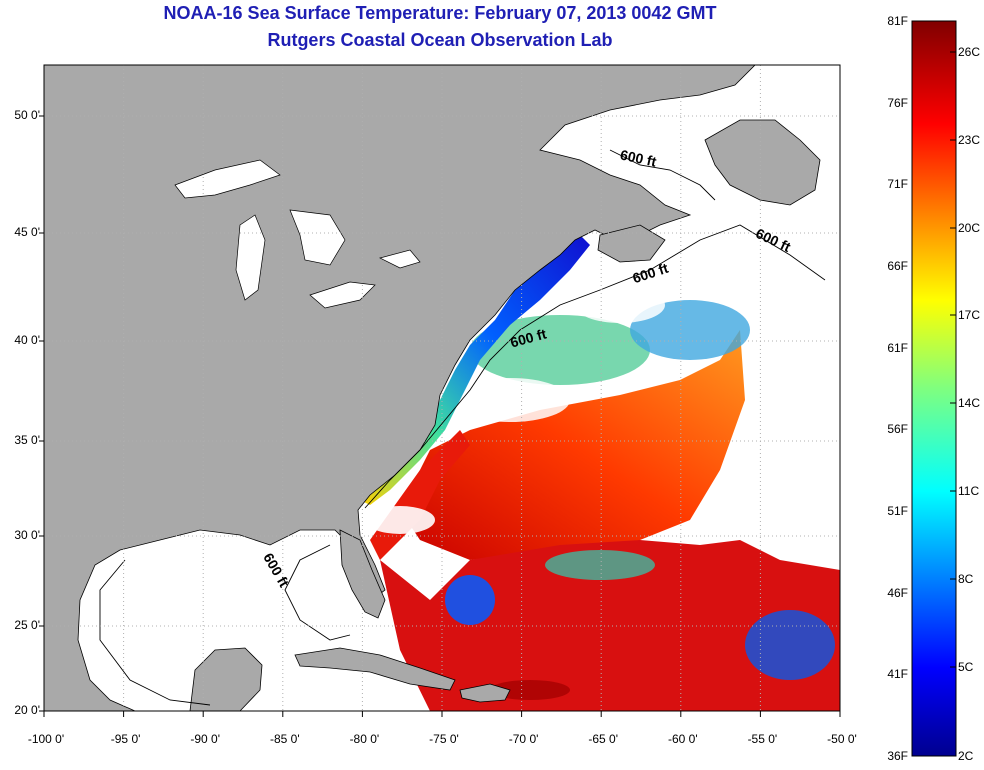 This screenshot has width=984, height=770. Describe the element at coordinates (897, 592) in the screenshot. I see `colorbar-fahrenheit-label: 46F` at that location.